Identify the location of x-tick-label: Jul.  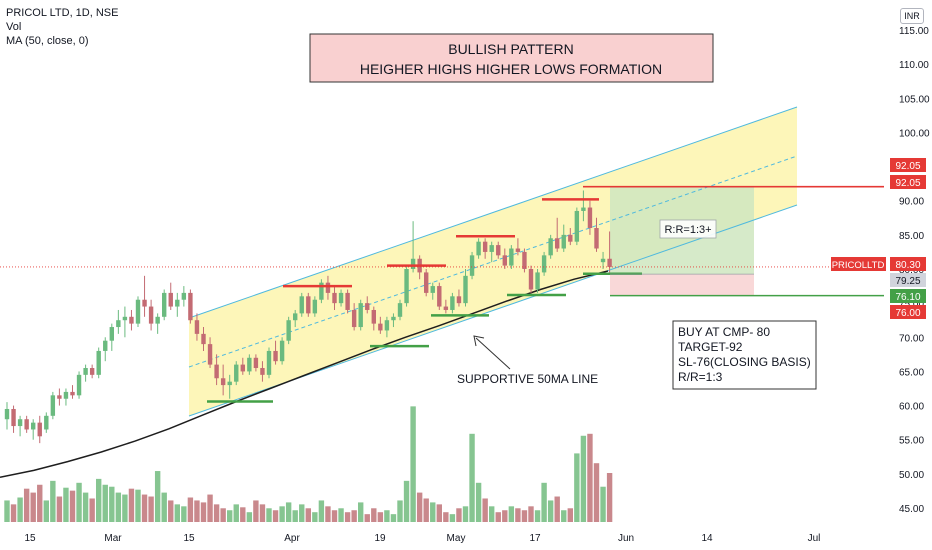
(814, 538).